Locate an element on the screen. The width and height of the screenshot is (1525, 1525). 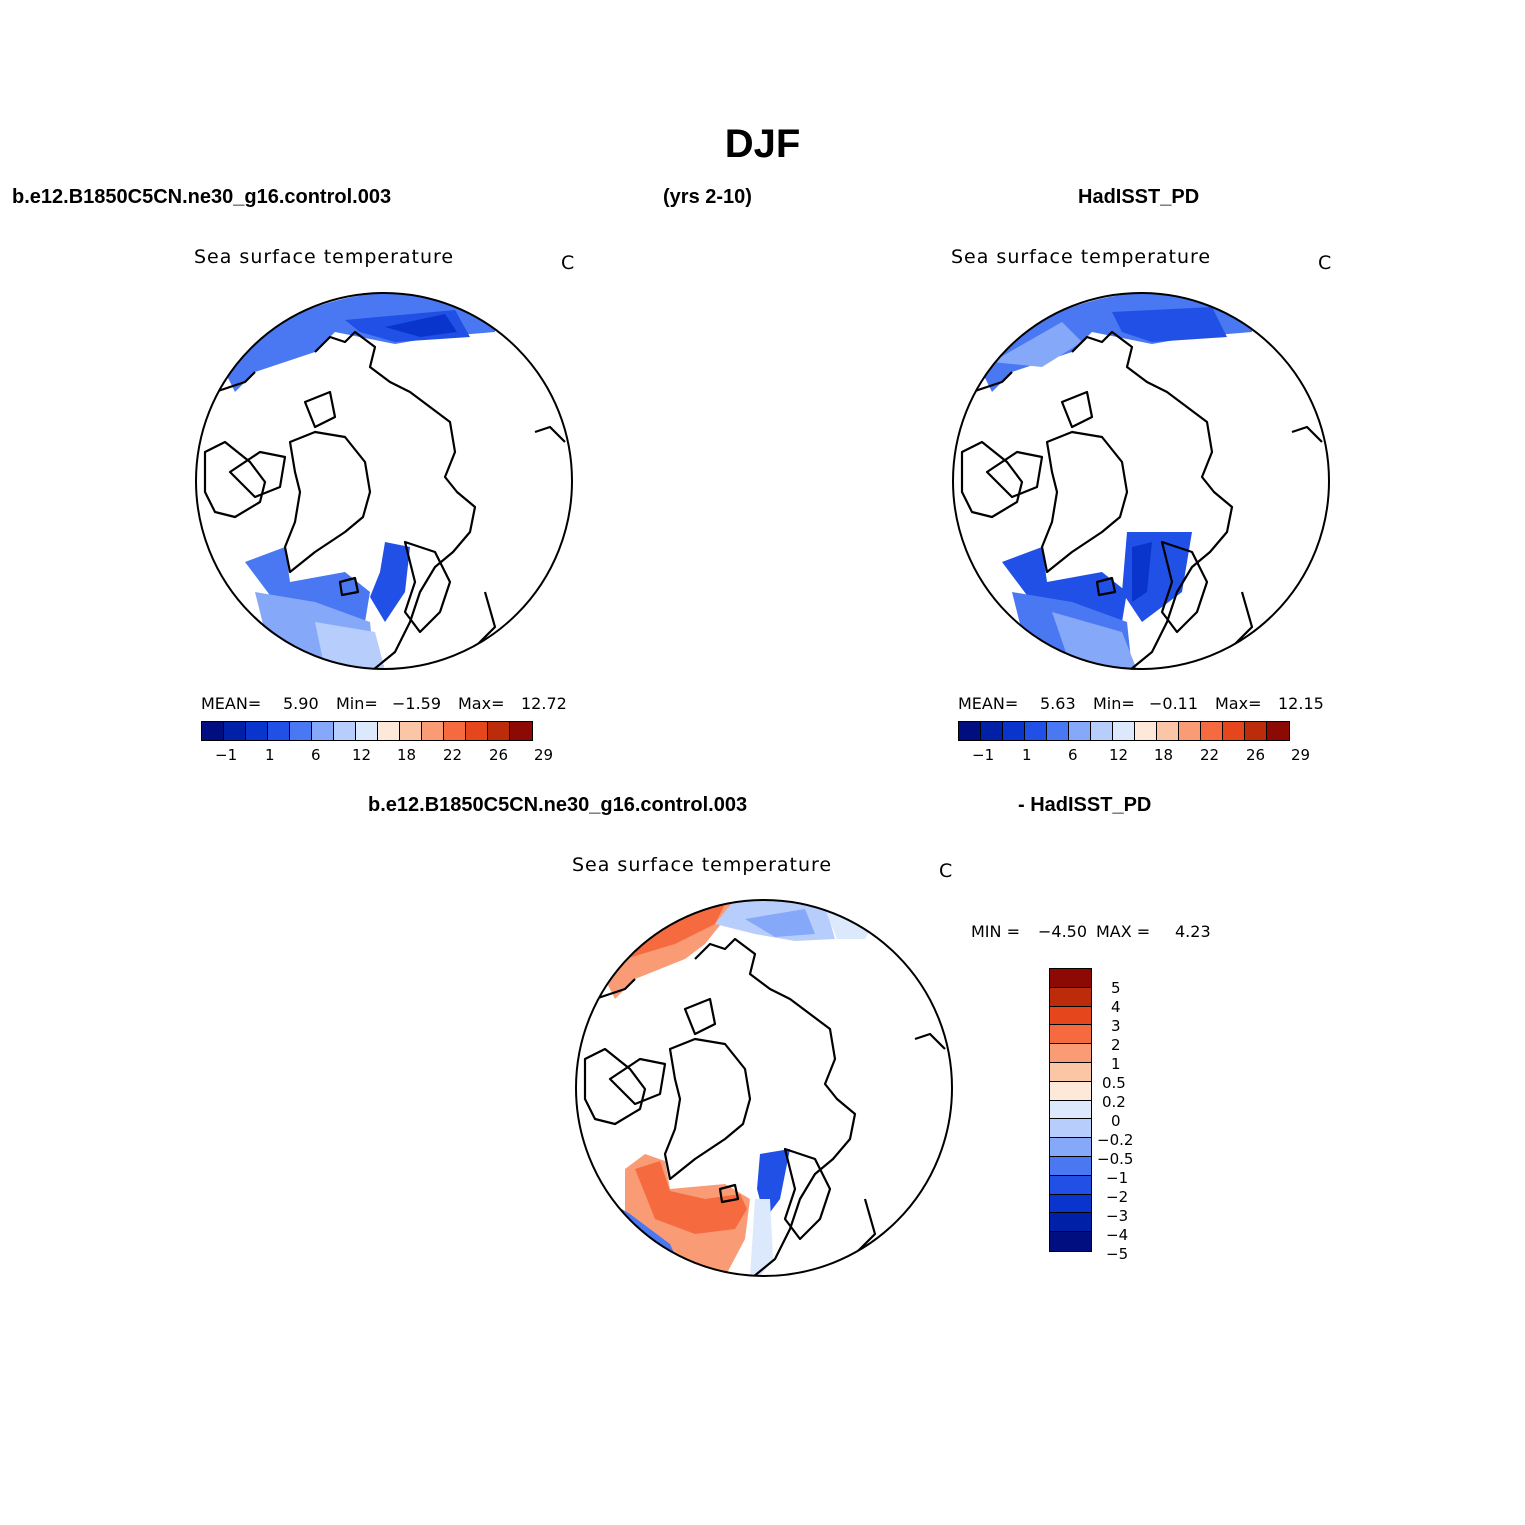
panel2-title: Sea surface temperature is located at coordinates (1081, 257).